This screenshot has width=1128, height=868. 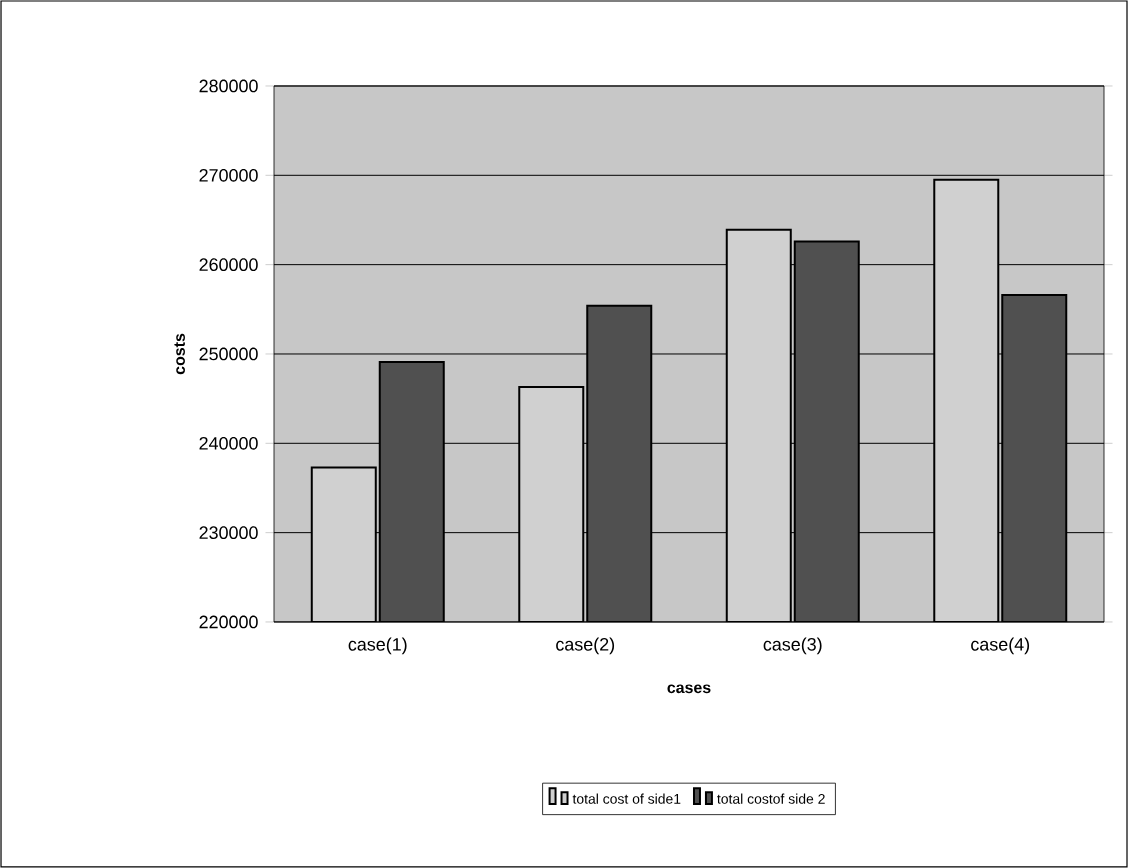 I want to click on y-tick-label: 240000, so click(x=228, y=443).